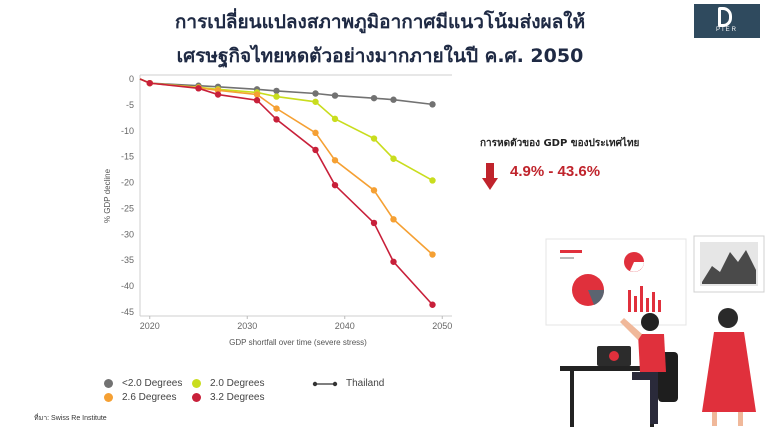  What do you see at coordinates (150, 326) in the screenshot?
I see `x-tick-label: 2020` at bounding box center [150, 326].